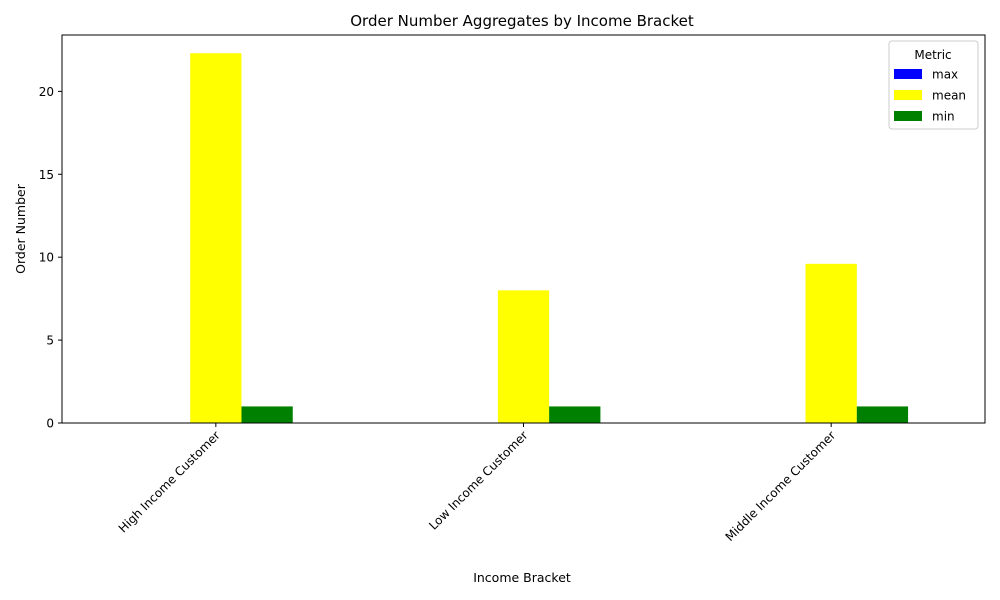  What do you see at coordinates (945, 75) in the screenshot?
I see `legend-label-max: max` at bounding box center [945, 75].